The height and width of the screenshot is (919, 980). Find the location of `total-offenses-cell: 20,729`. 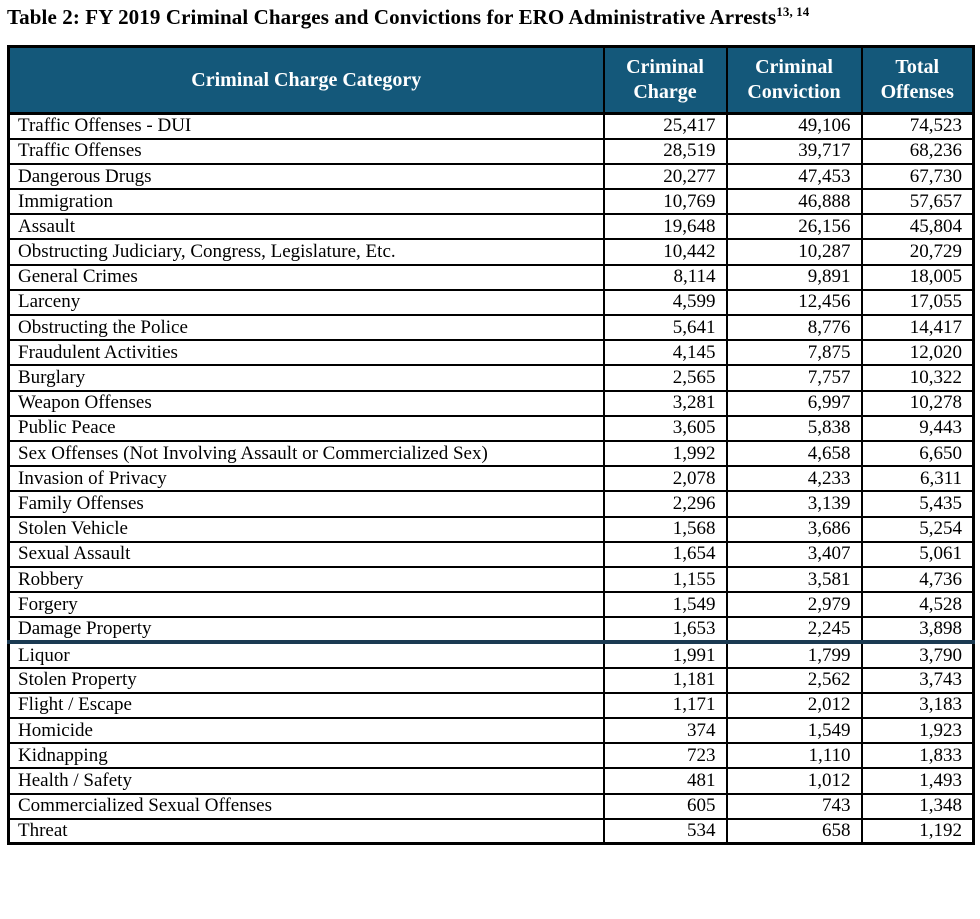

total-offenses-cell: 20,729 is located at coordinates (917, 252).